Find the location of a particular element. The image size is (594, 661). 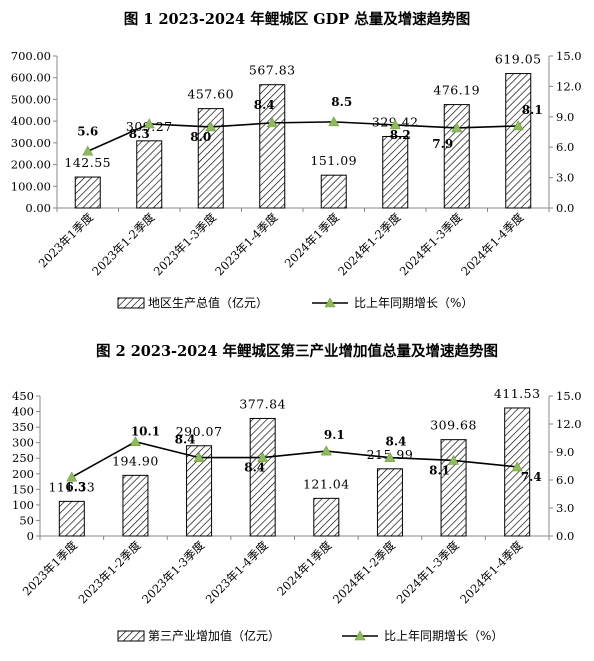

chart-2-x-tick-label: 2023年1-4季度 is located at coordinates (237, 572).